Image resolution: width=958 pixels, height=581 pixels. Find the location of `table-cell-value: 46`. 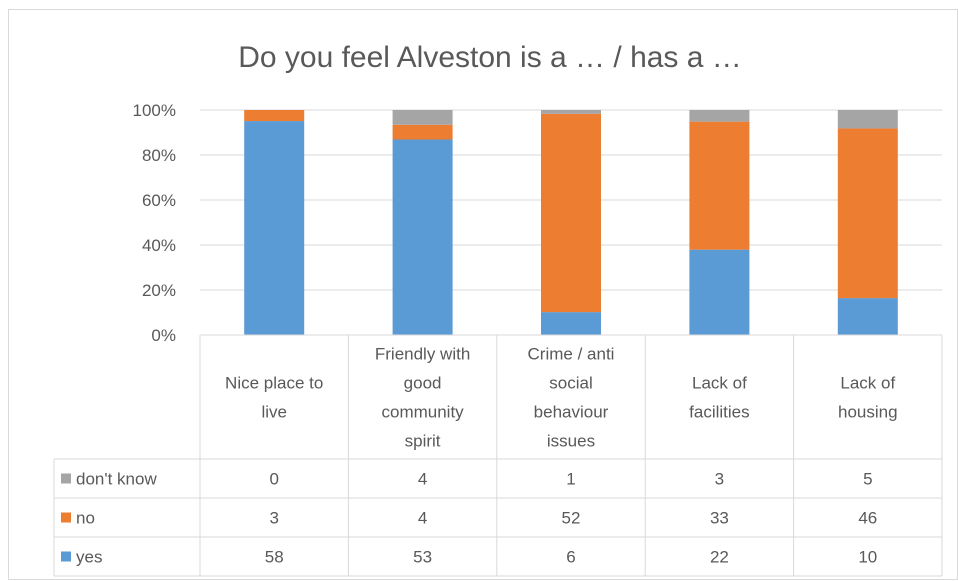

table-cell-value: 46 is located at coordinates (867, 518).